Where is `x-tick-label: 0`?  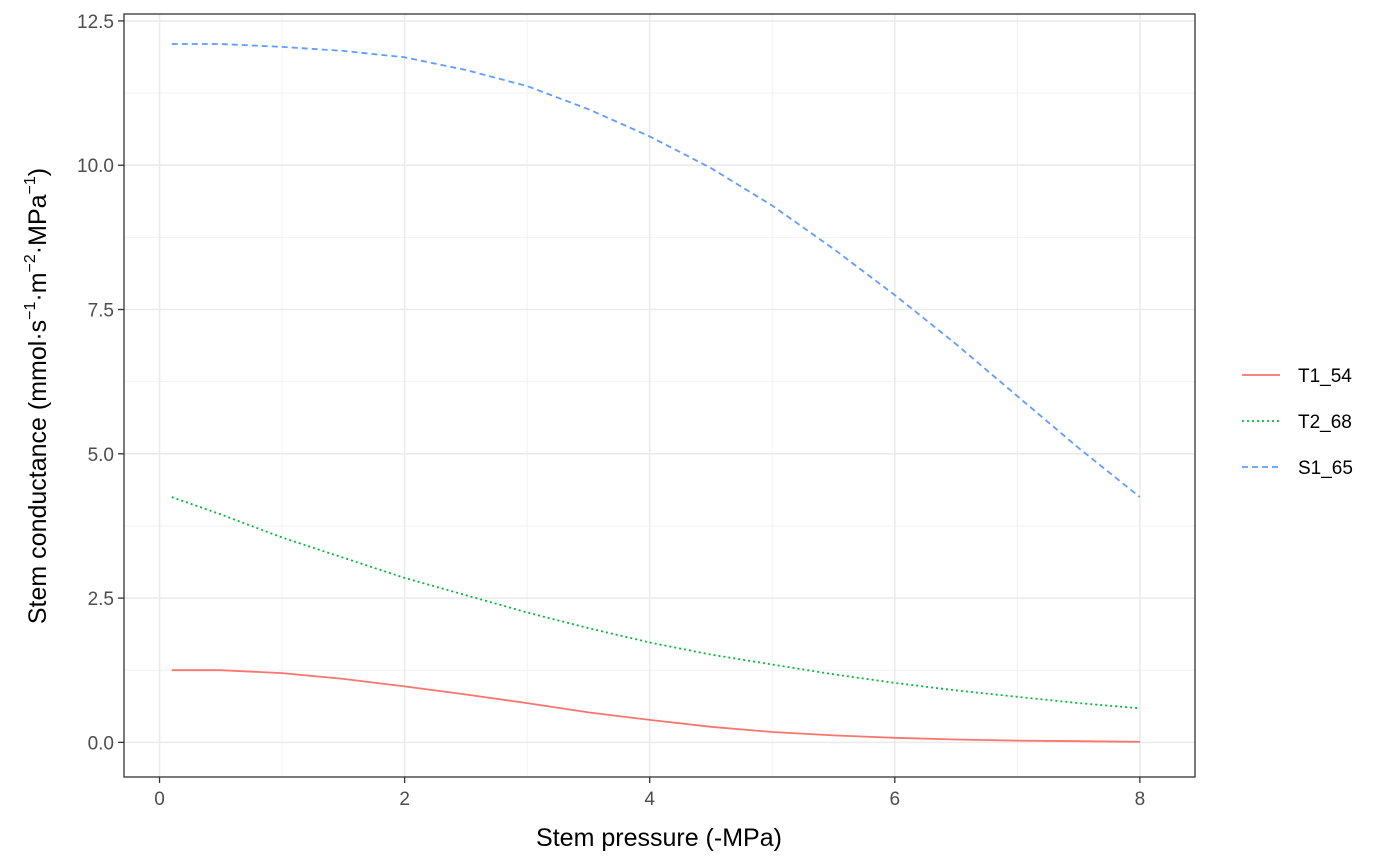
x-tick-label: 0 is located at coordinates (159, 799).